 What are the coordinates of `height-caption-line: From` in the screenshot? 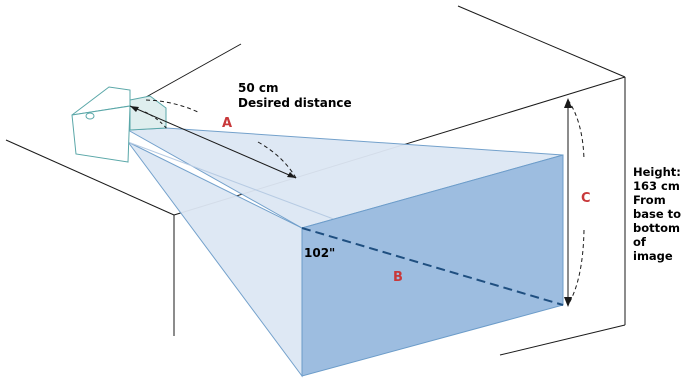 It's located at (649, 200).